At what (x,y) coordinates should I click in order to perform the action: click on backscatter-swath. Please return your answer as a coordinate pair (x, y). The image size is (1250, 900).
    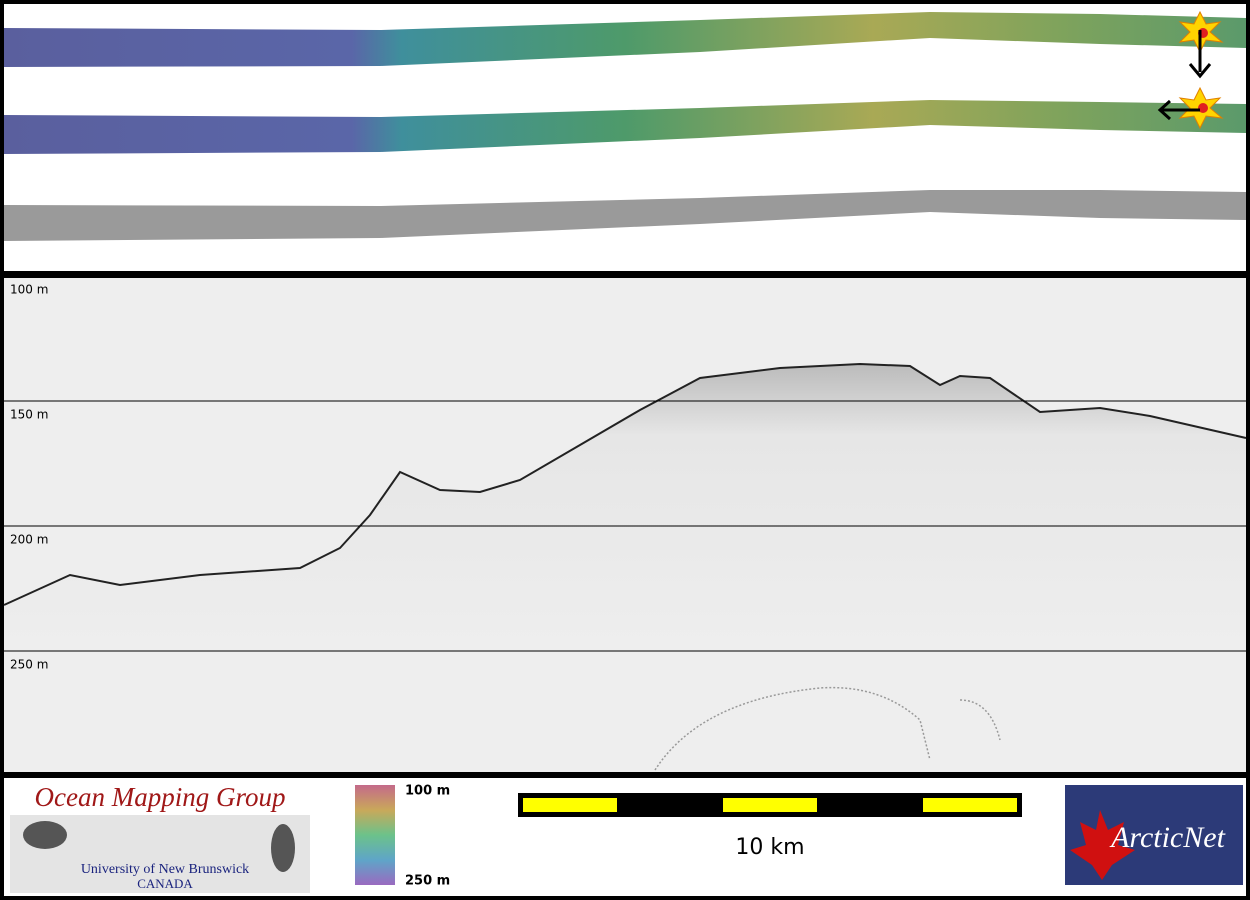
    Looking at the image, I should click on (625, 215).